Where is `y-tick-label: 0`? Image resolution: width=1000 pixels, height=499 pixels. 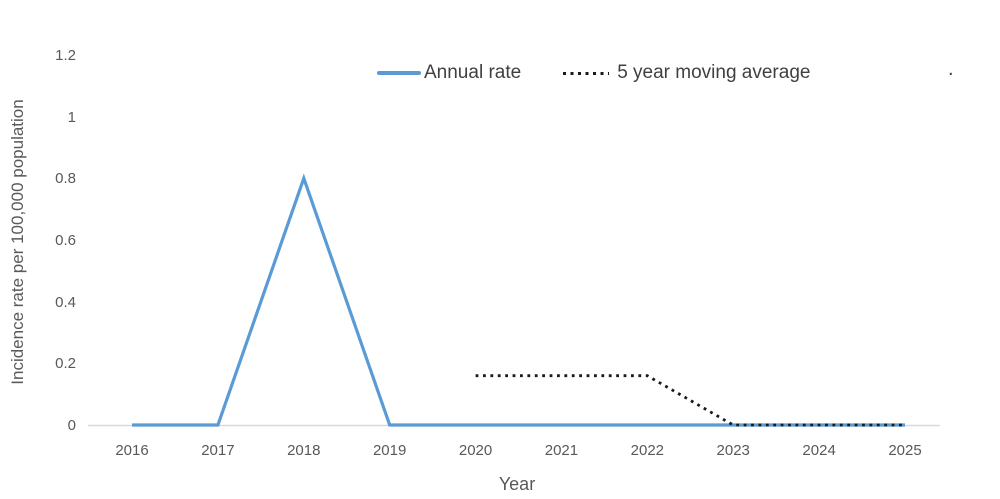
y-tick-label: 0 is located at coordinates (71, 425).